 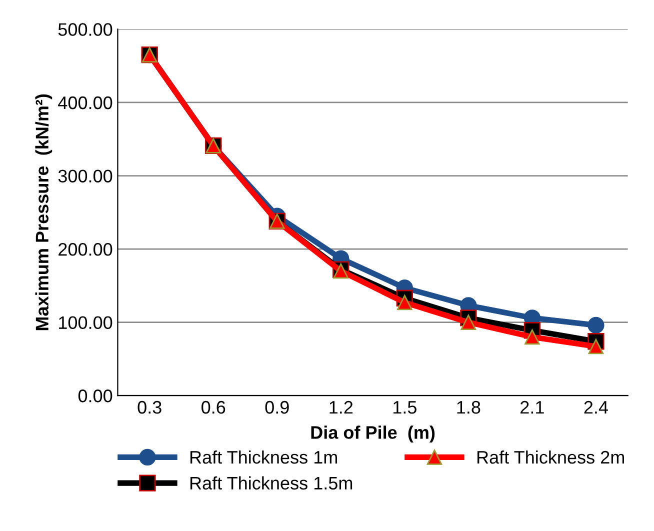 I want to click on x-tick-label: 0.9, so click(x=277, y=407).